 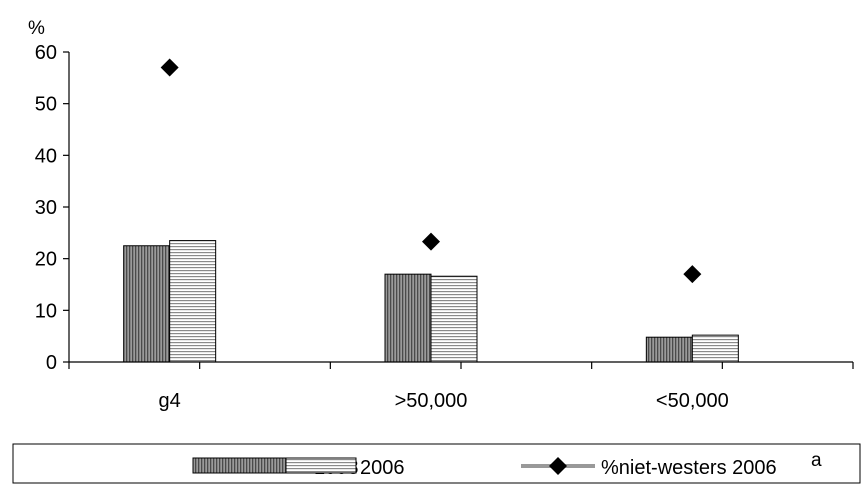 What do you see at coordinates (321, 465) in the screenshot?
I see `legend-swatch-2006` at bounding box center [321, 465].